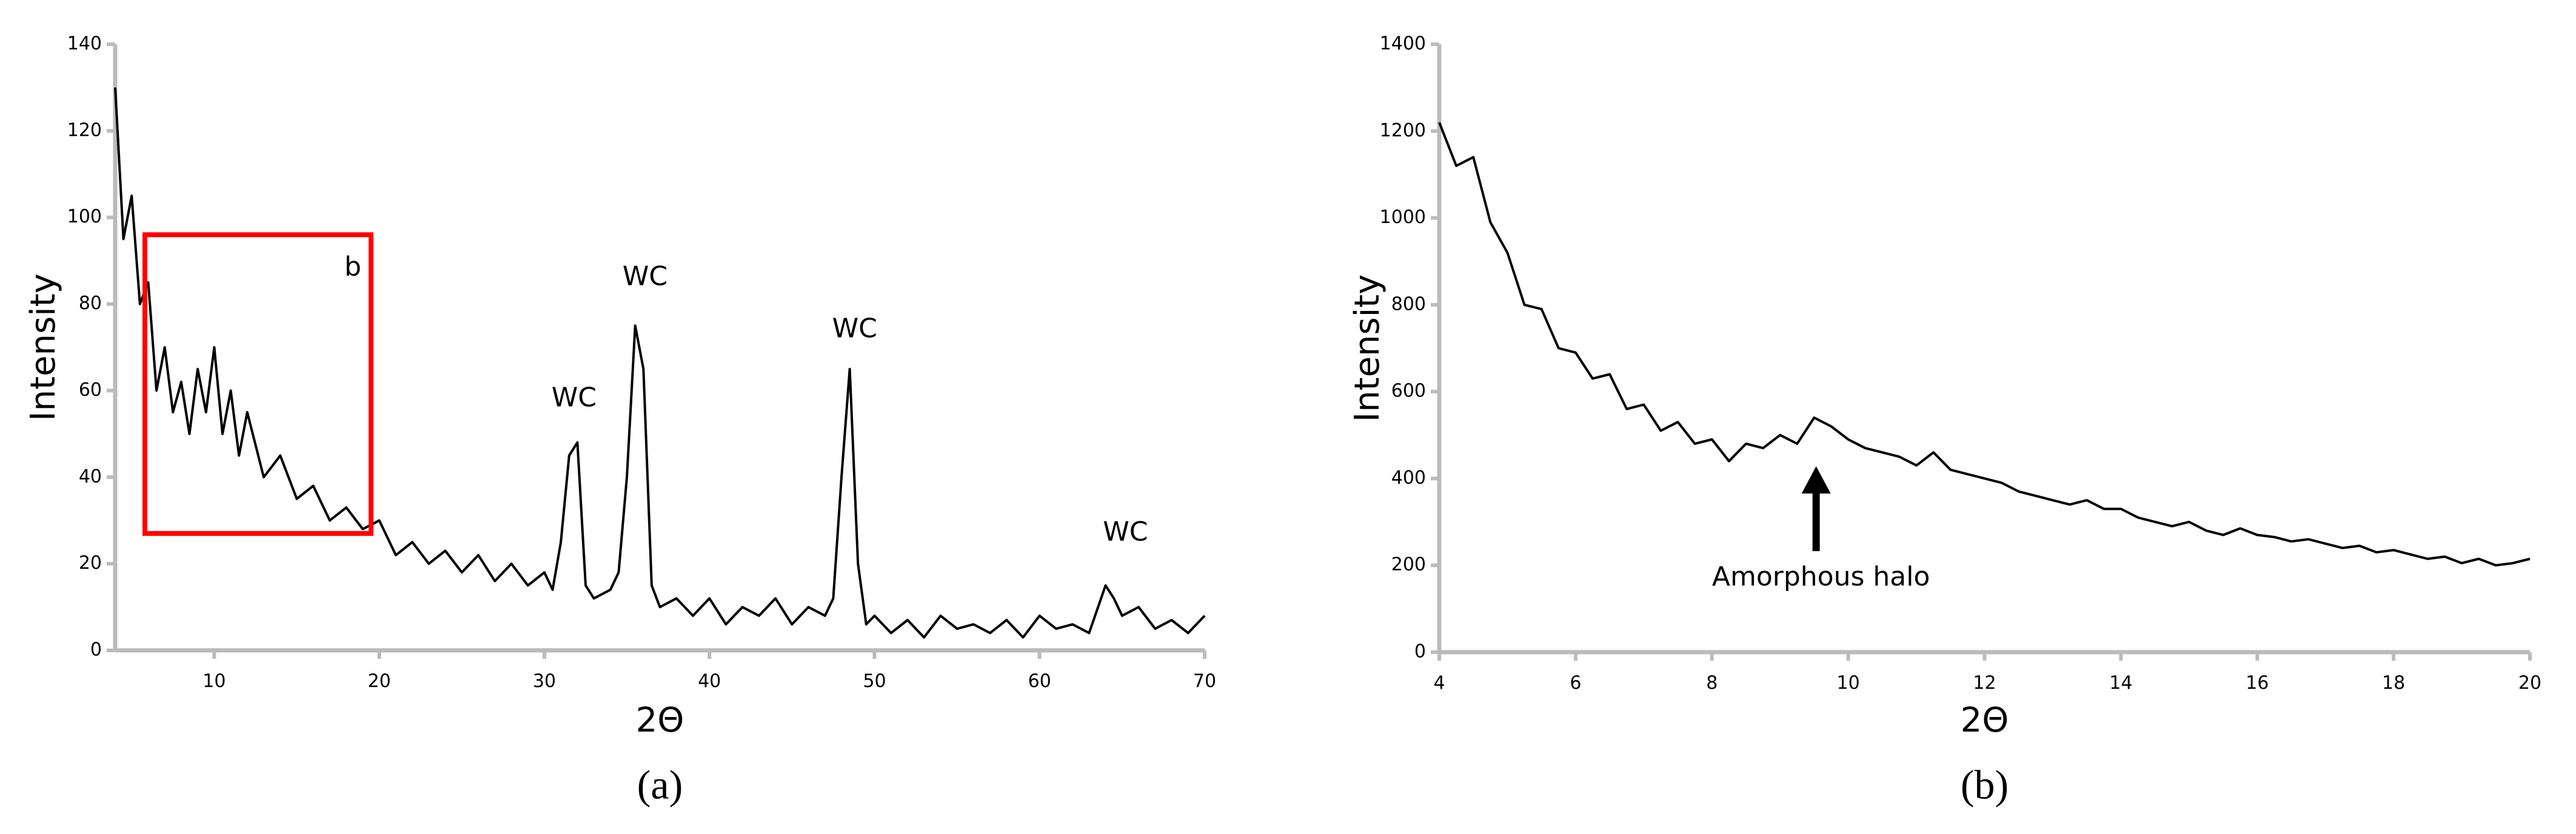 Image resolution: width=2576 pixels, height=834 pixels. I want to click on y-tick-label: 400, so click(1408, 478).